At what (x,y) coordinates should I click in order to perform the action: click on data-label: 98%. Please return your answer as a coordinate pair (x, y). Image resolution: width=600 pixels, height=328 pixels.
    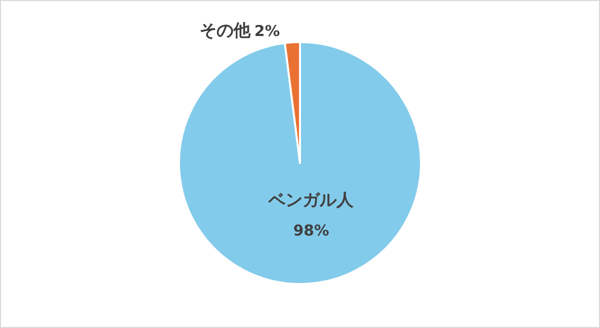
    Looking at the image, I should click on (311, 231).